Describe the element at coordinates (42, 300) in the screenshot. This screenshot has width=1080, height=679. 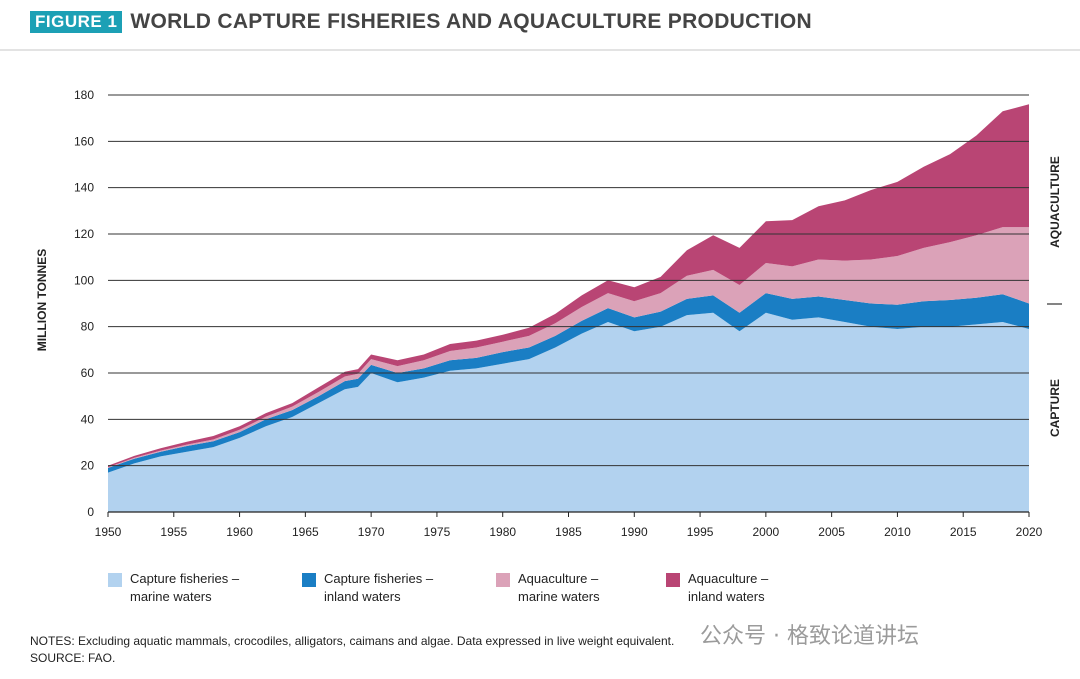
I see `y-axis-label: MILLION TONNES` at that location.